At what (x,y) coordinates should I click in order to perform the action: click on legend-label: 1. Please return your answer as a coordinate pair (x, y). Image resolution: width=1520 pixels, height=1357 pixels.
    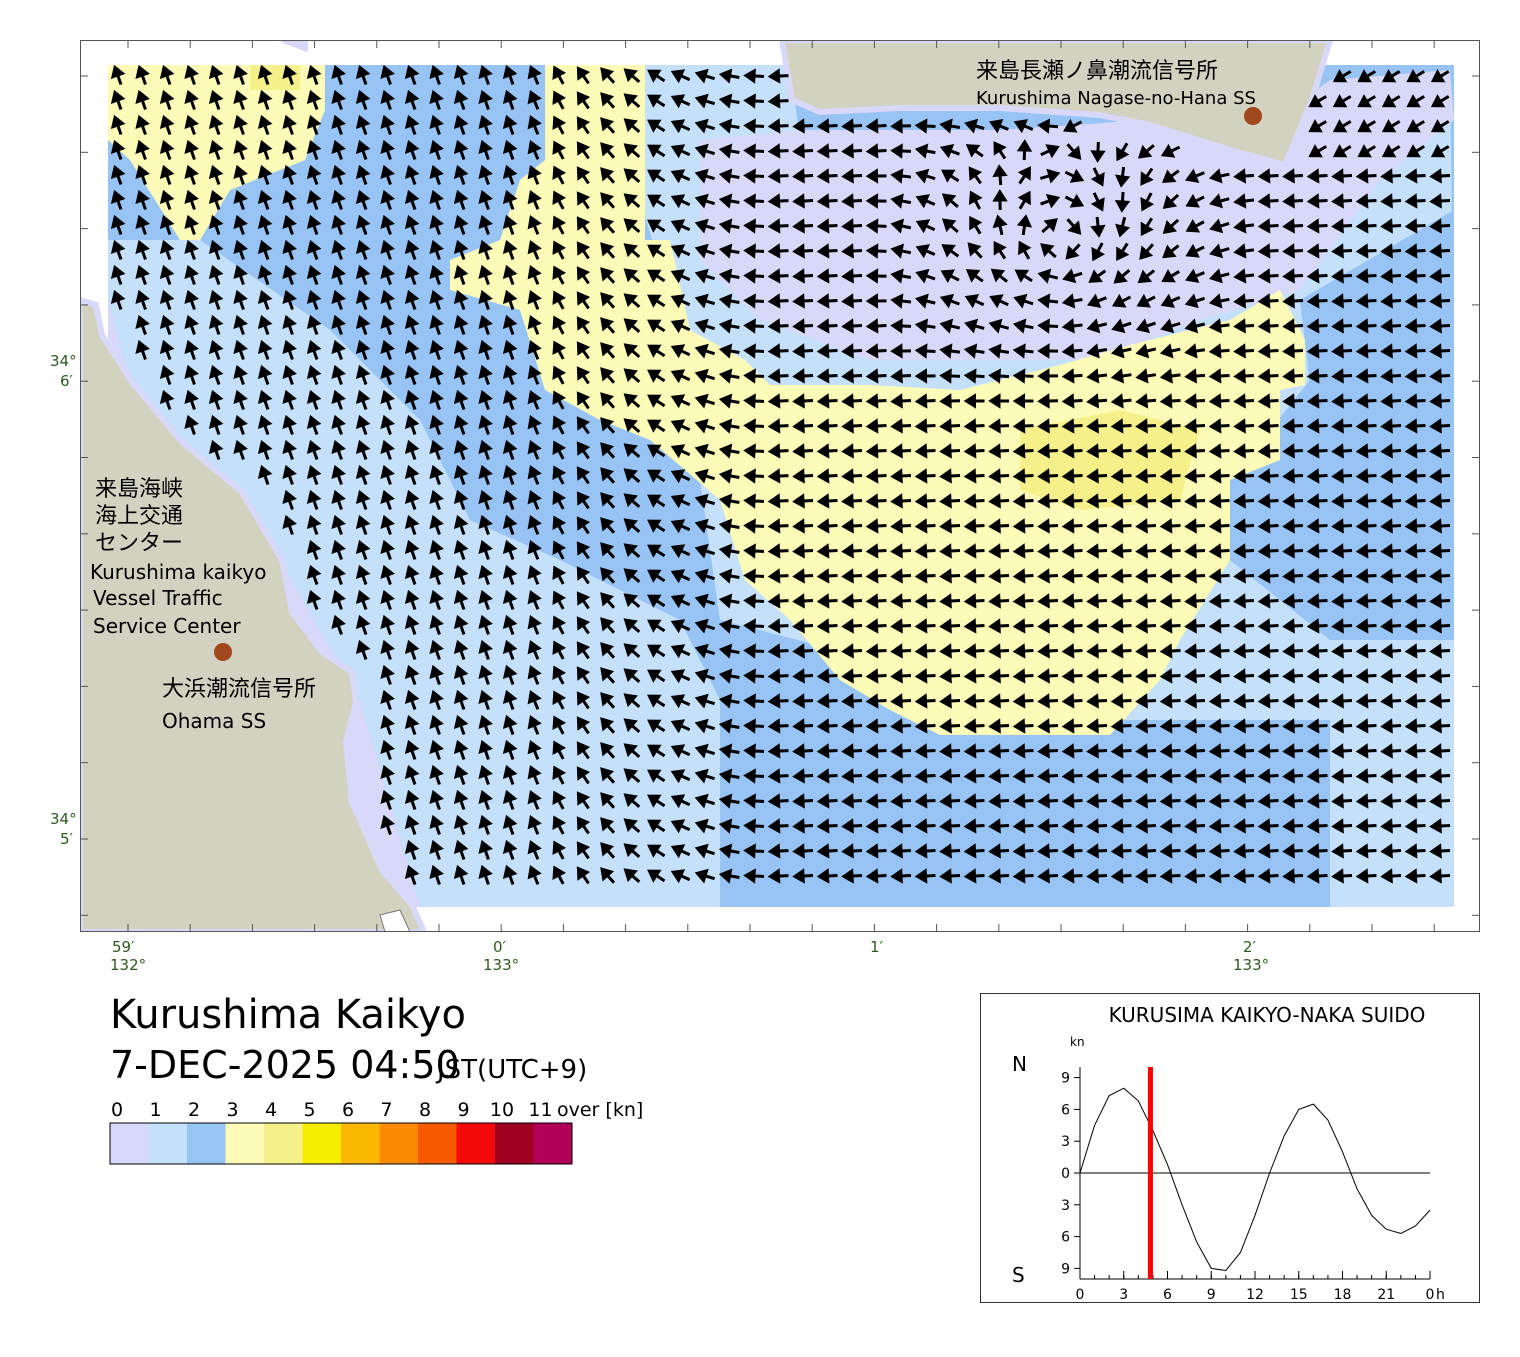
    Looking at the image, I should click on (155, 1110).